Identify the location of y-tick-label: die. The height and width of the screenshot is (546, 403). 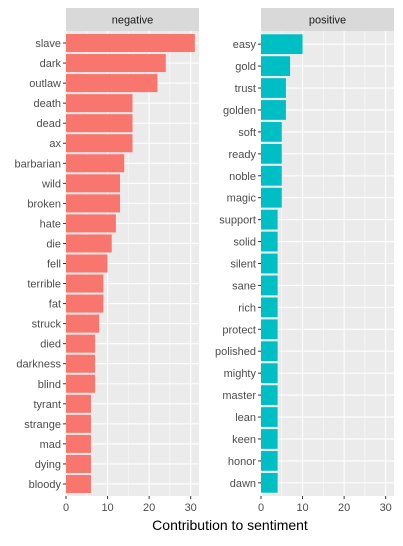
(53, 244).